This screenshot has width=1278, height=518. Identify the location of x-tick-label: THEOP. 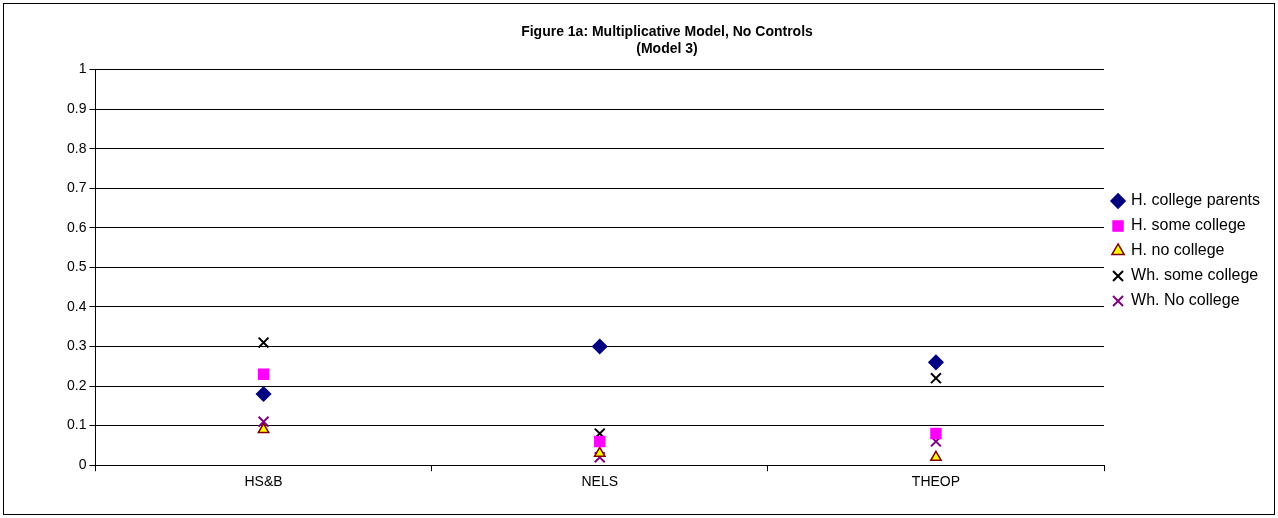
(936, 481).